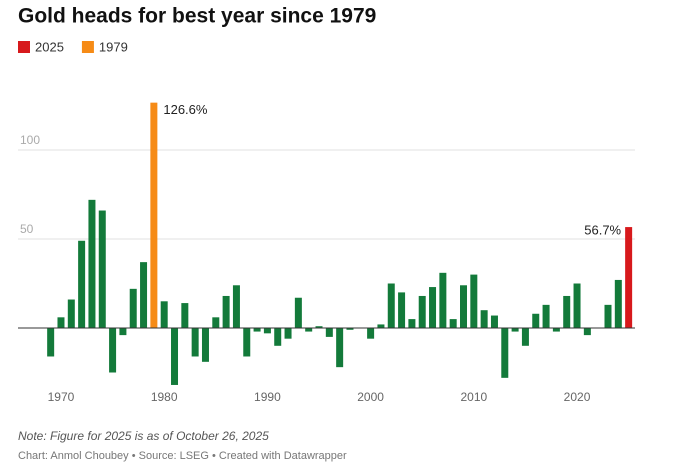 Image resolution: width=693 pixels, height=474 pixels. Describe the element at coordinates (49, 46) in the screenshot. I see `legend-label: 2025` at that location.